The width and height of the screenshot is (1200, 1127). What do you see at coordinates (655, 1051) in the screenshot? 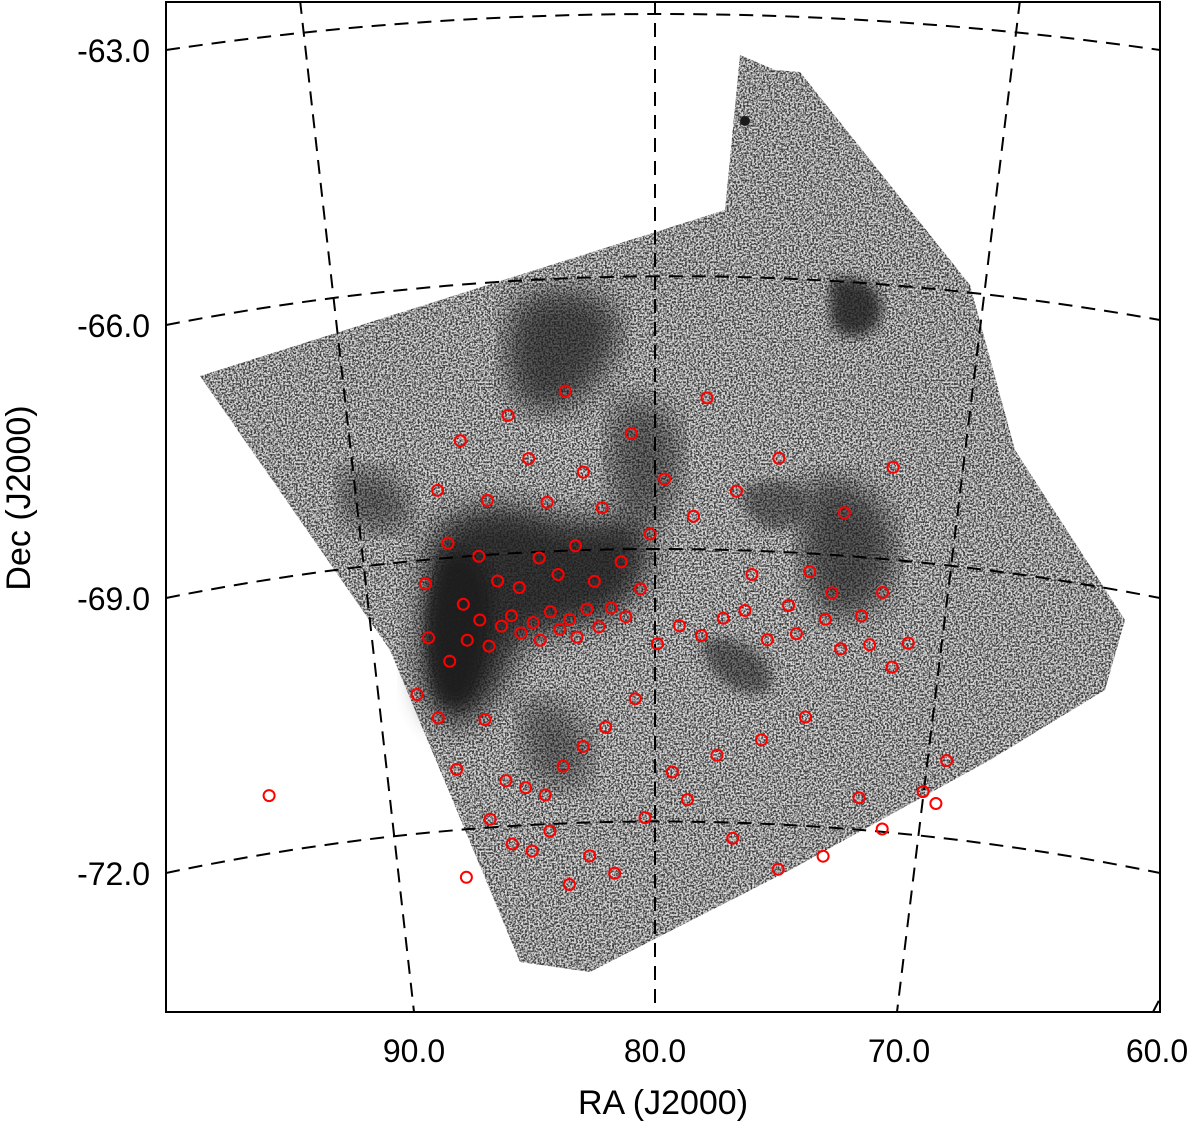
I see `x-tick-label: 80.0` at bounding box center [655, 1051].